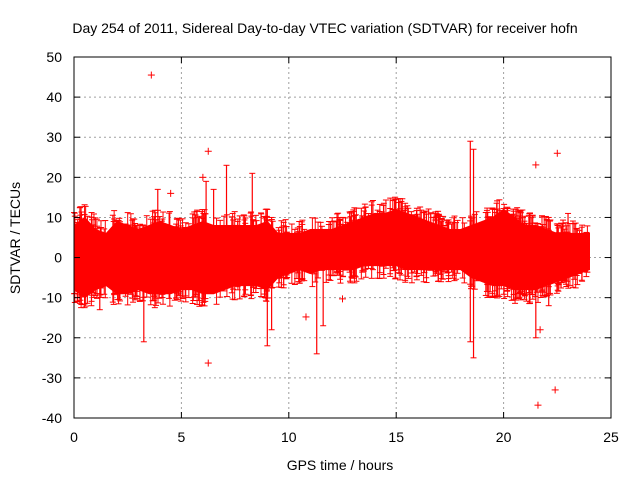 This screenshot has height=480, width=640. What do you see at coordinates (396, 437) in the screenshot?
I see `x-tick-label: 15` at bounding box center [396, 437].